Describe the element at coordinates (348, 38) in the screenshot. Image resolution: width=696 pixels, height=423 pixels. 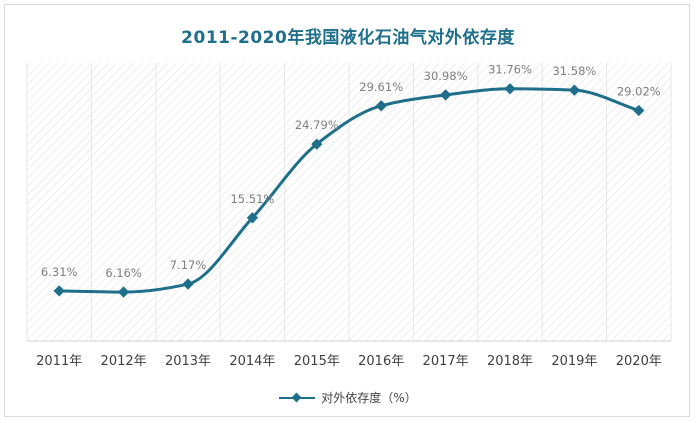
I see `chart-title: 2011-2020年我国液化石油气对外依存度` at that location.